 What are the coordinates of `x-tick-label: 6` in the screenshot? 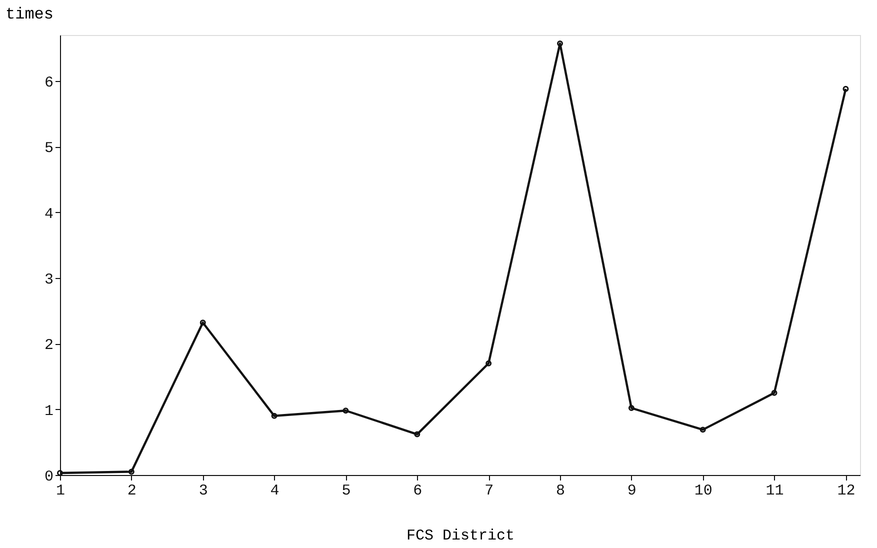 It's located at (417, 491).